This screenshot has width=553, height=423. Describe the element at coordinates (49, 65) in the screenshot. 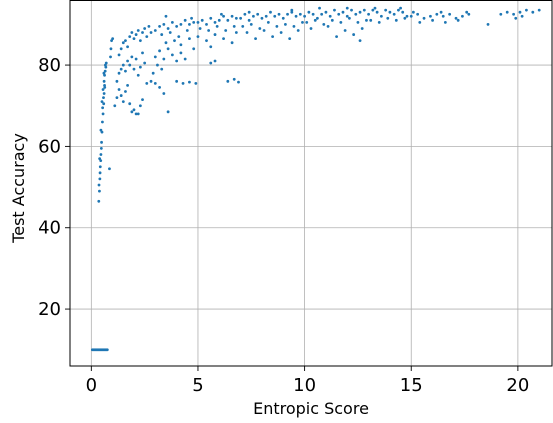

I see `y-tick-label-3: 80` at that location.